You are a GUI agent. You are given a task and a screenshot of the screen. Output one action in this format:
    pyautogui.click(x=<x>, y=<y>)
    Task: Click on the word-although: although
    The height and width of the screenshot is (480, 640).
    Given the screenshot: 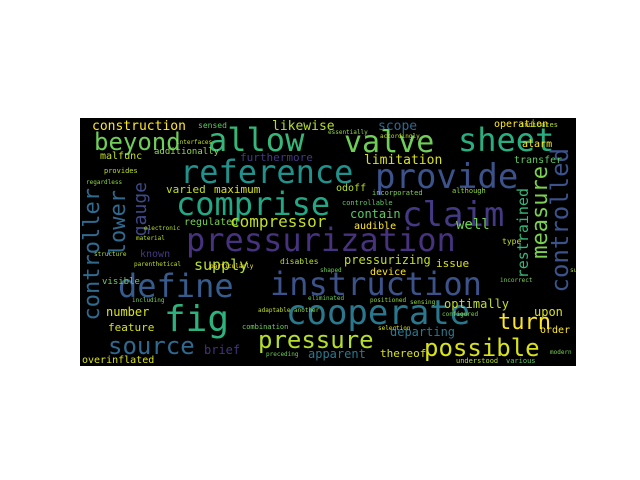 What is the action you would take?
    pyautogui.click(x=469, y=191)
    